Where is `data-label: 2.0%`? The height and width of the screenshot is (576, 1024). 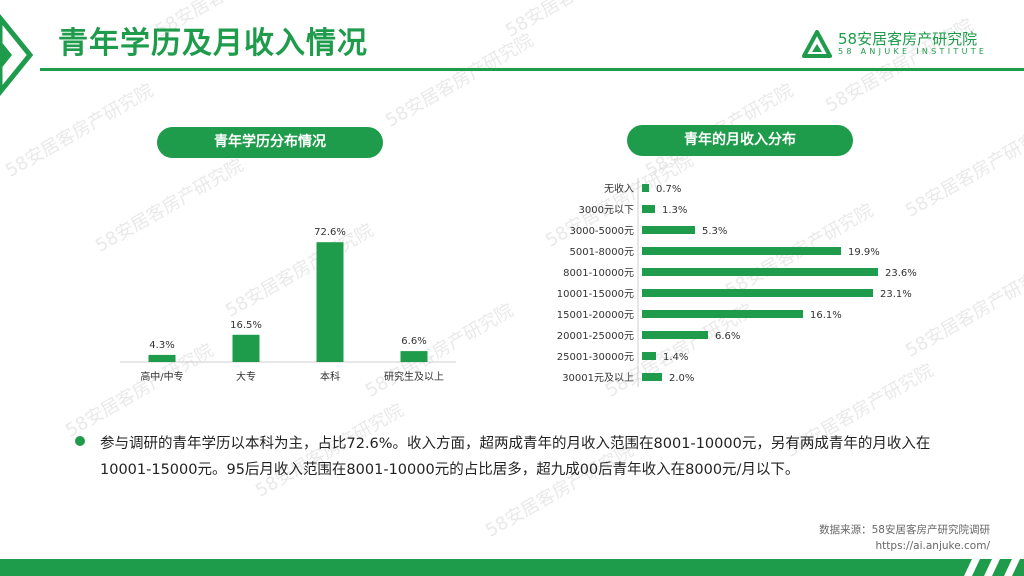
data-label: 2.0% is located at coordinates (681, 378).